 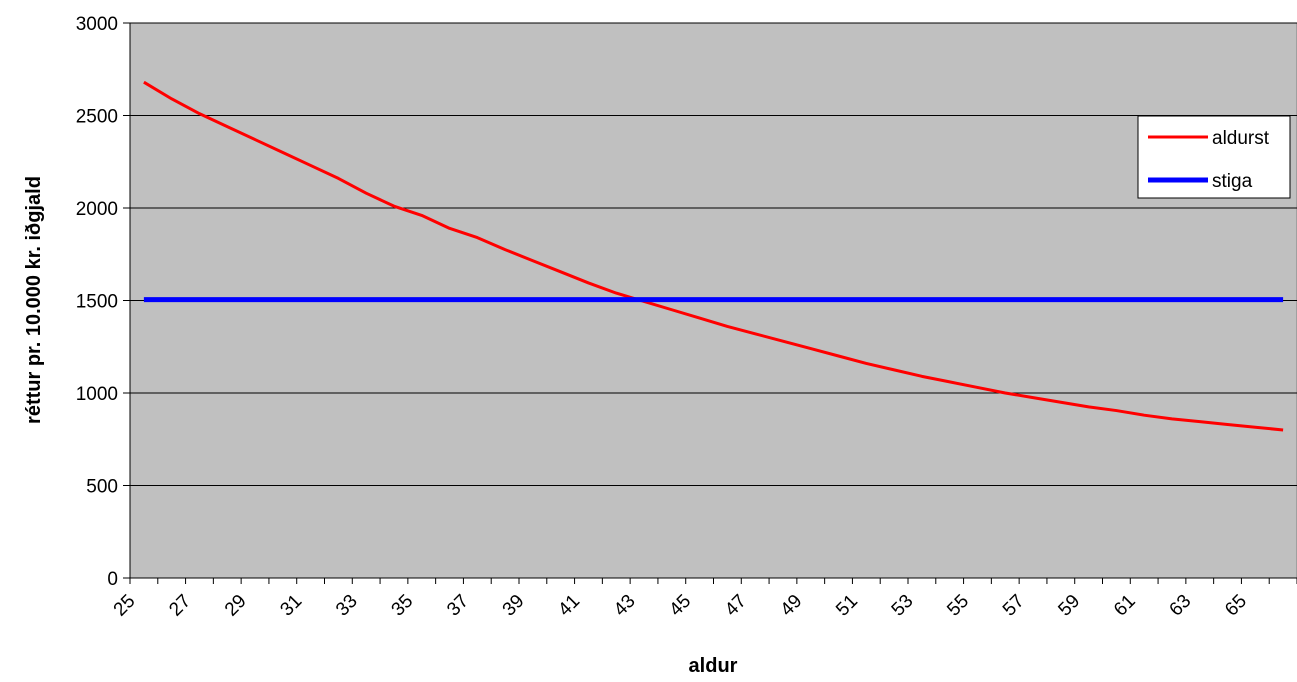 I want to click on y-tick-label: 2500, so click(x=97, y=117).